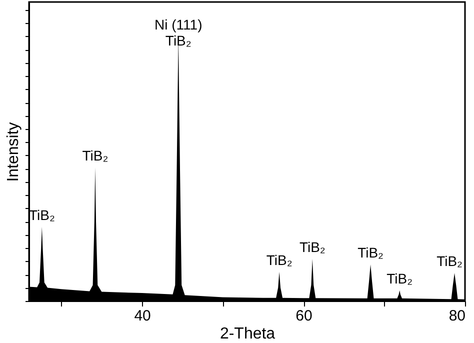  Describe the element at coordinates (457, 316) in the screenshot. I see `x-tick-label: 80` at that location.